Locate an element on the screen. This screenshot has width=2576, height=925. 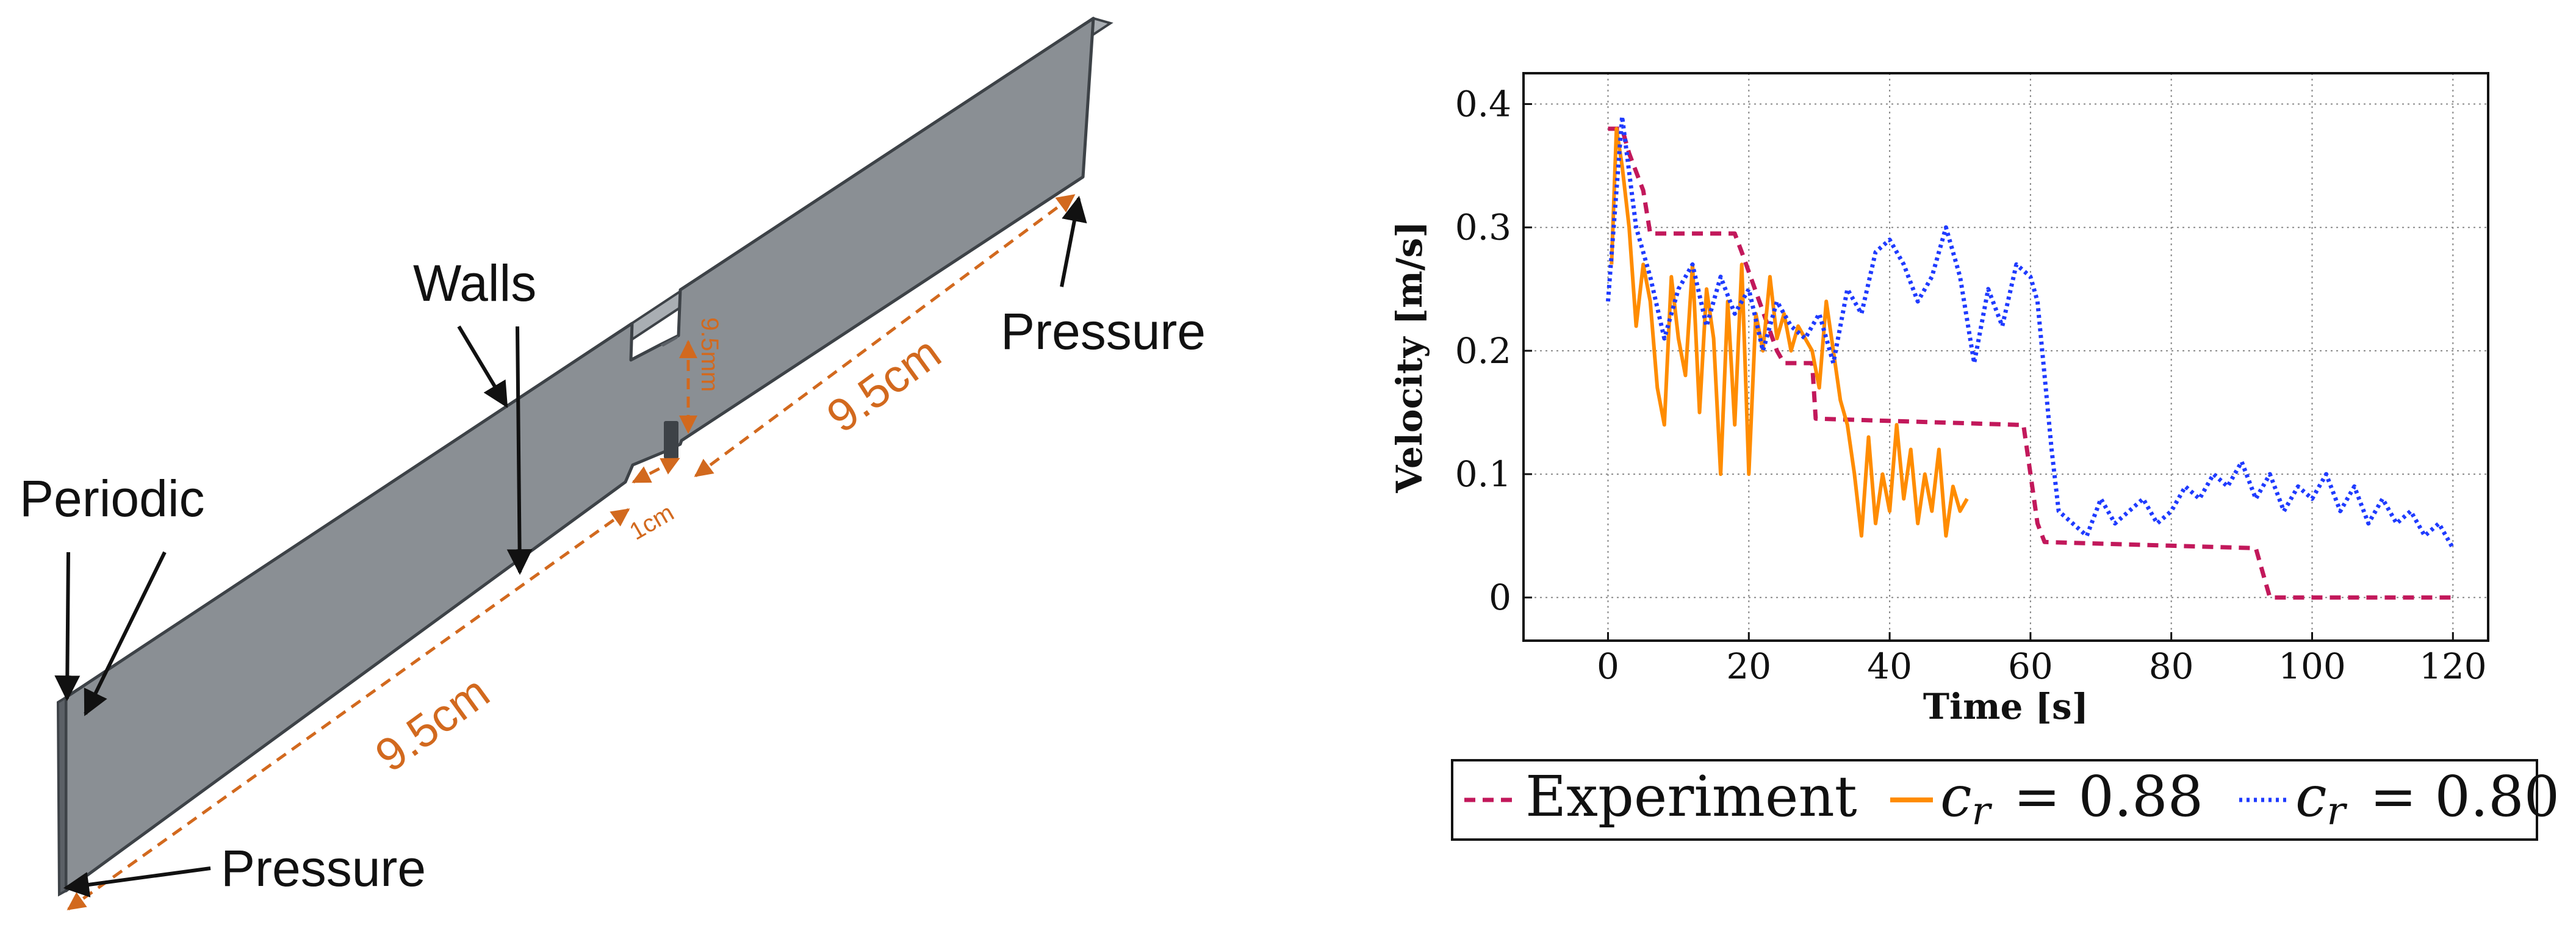
x-tick-label: 0 is located at coordinates (1608, 666).